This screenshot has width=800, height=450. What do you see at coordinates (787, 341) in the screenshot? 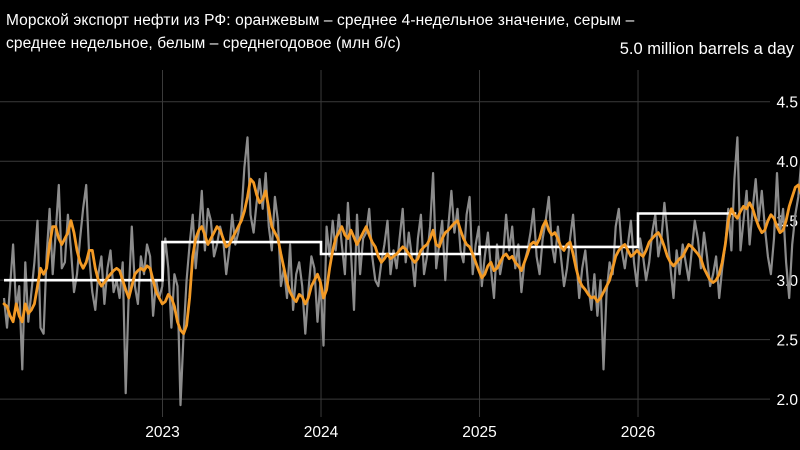
I see `y-tick-label: 2.5` at bounding box center [787, 341].